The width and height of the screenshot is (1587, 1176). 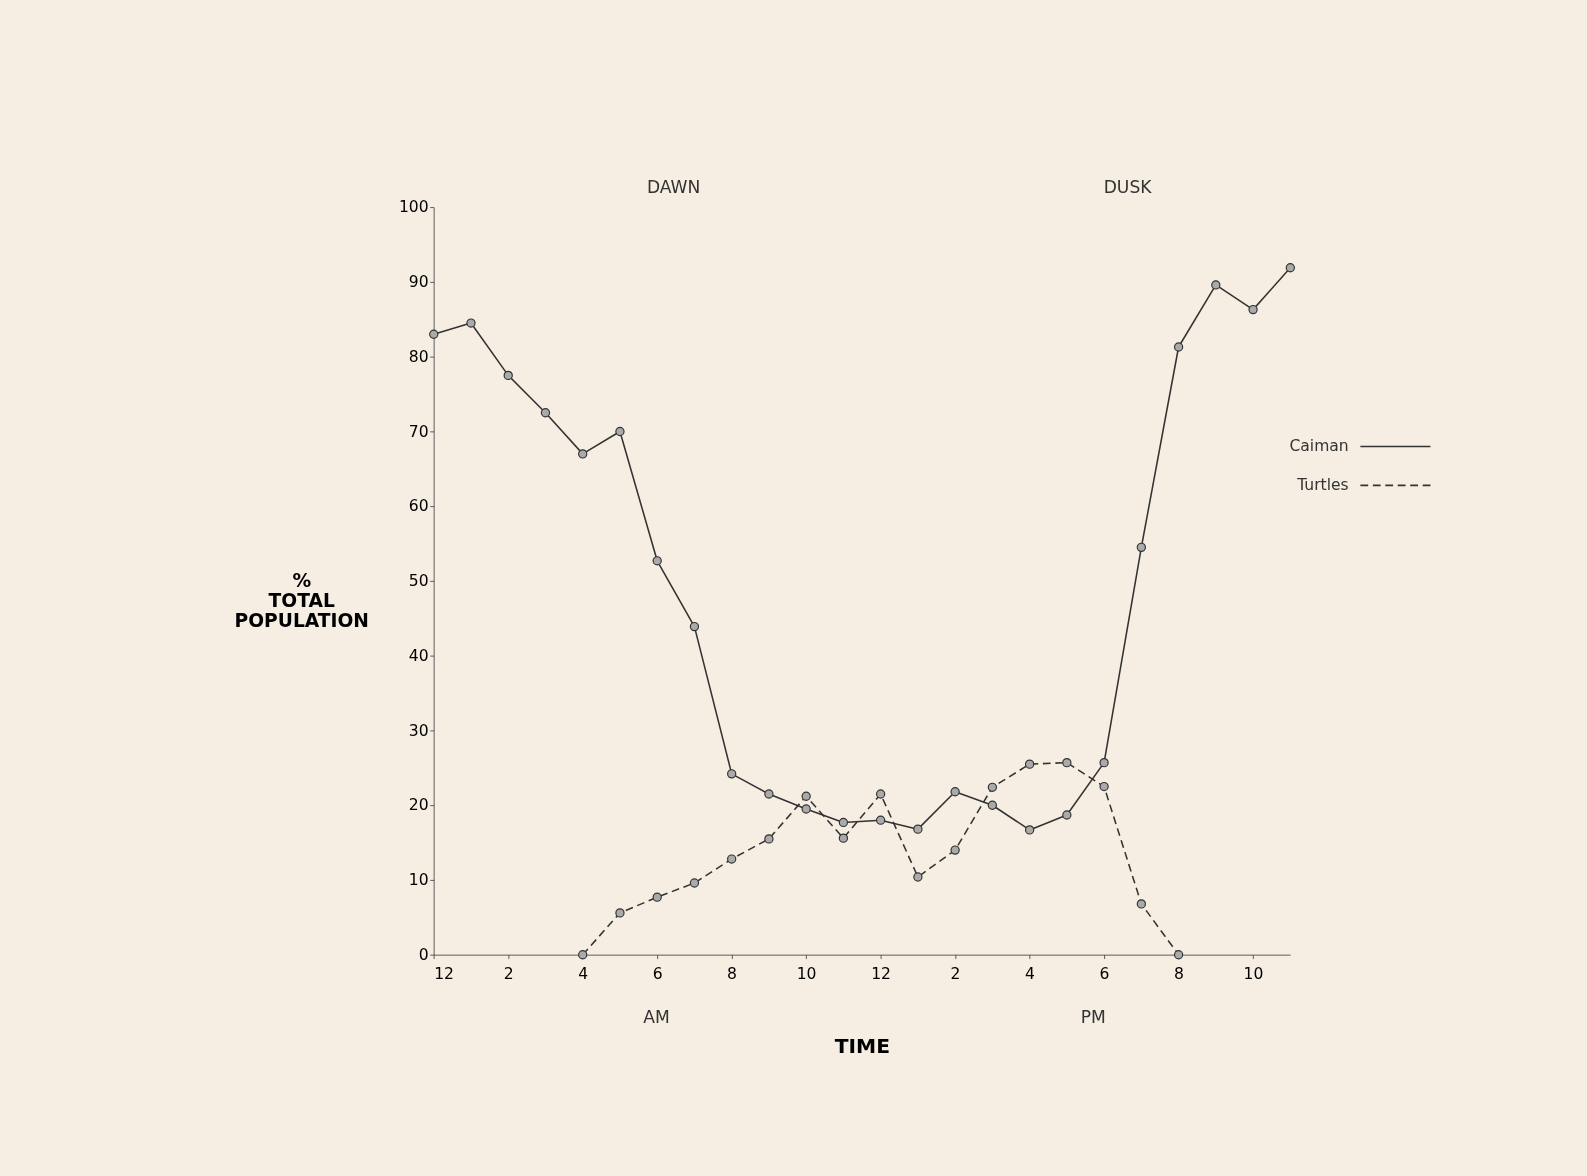 What do you see at coordinates (418, 431) in the screenshot?
I see `y-tick-label: 70` at bounding box center [418, 431].